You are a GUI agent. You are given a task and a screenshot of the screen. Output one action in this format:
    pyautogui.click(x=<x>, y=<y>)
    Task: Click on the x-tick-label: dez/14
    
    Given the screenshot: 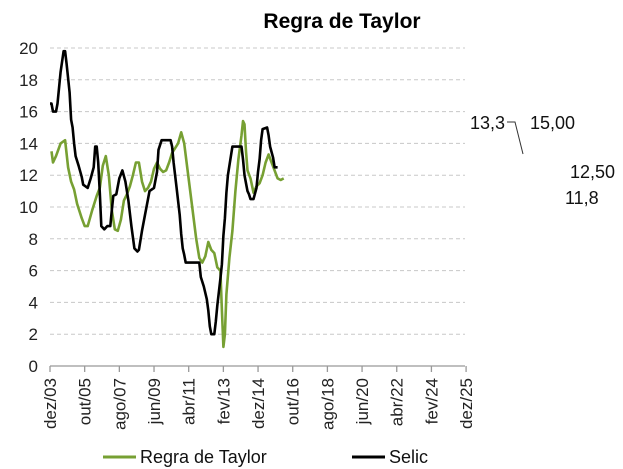 What is the action you would take?
    pyautogui.click(x=258, y=403)
    